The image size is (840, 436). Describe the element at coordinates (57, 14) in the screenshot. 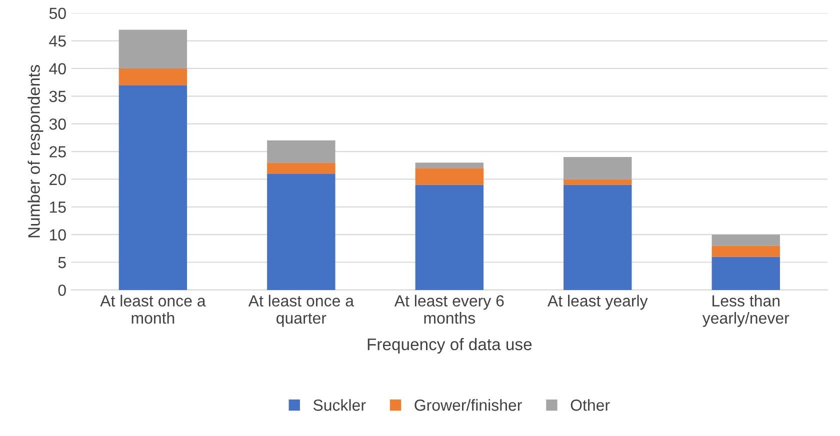

I see `y-tick-label: 50` at that location.